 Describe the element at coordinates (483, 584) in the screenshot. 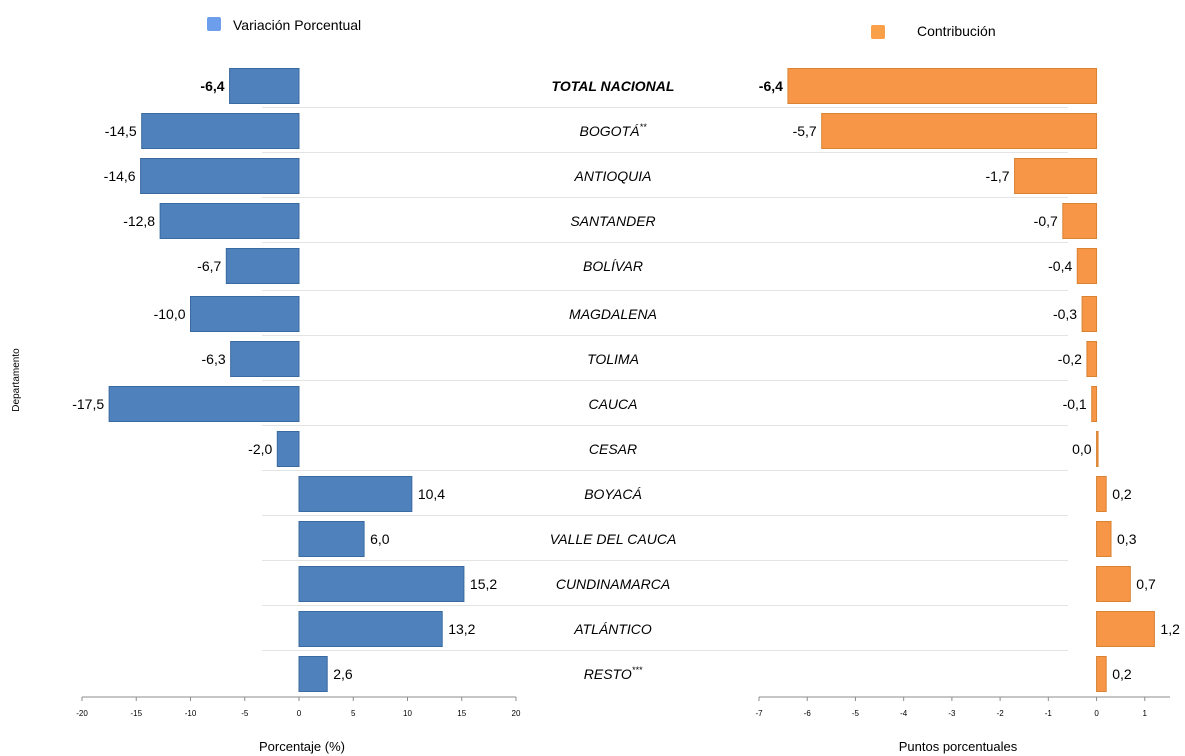

I see `variacion-value-label: 15,2` at that location.